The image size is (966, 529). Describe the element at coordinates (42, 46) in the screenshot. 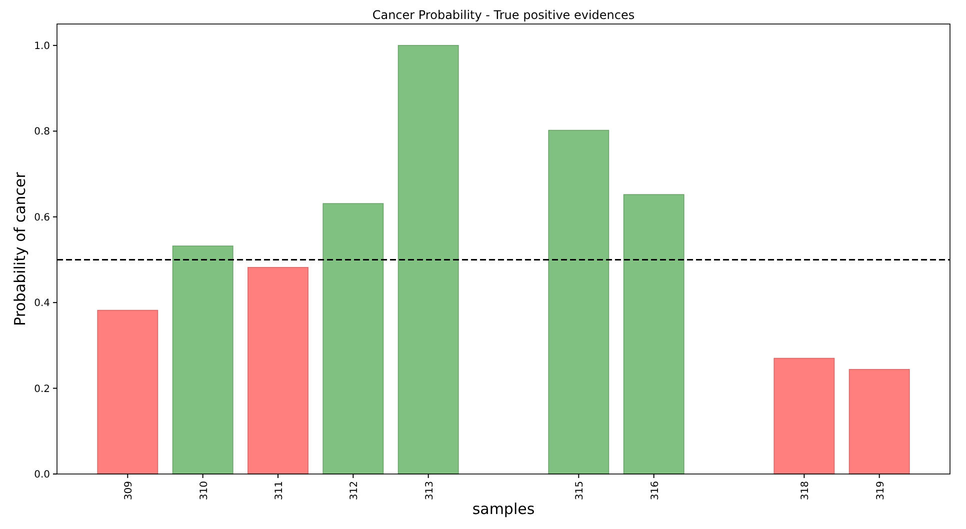

I see `y-tick-label: 1.0` at that location.